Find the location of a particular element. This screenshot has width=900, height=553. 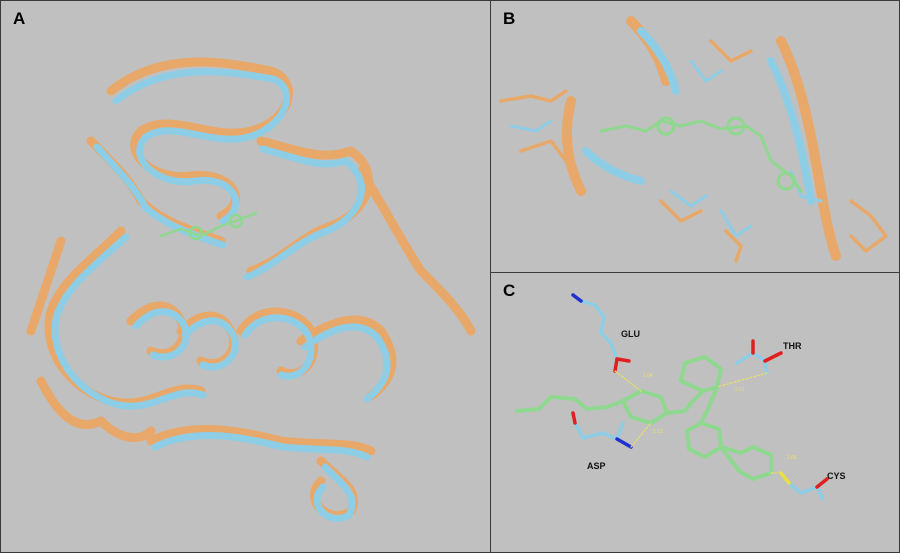

panel-c-ligand is located at coordinates (644, 418).